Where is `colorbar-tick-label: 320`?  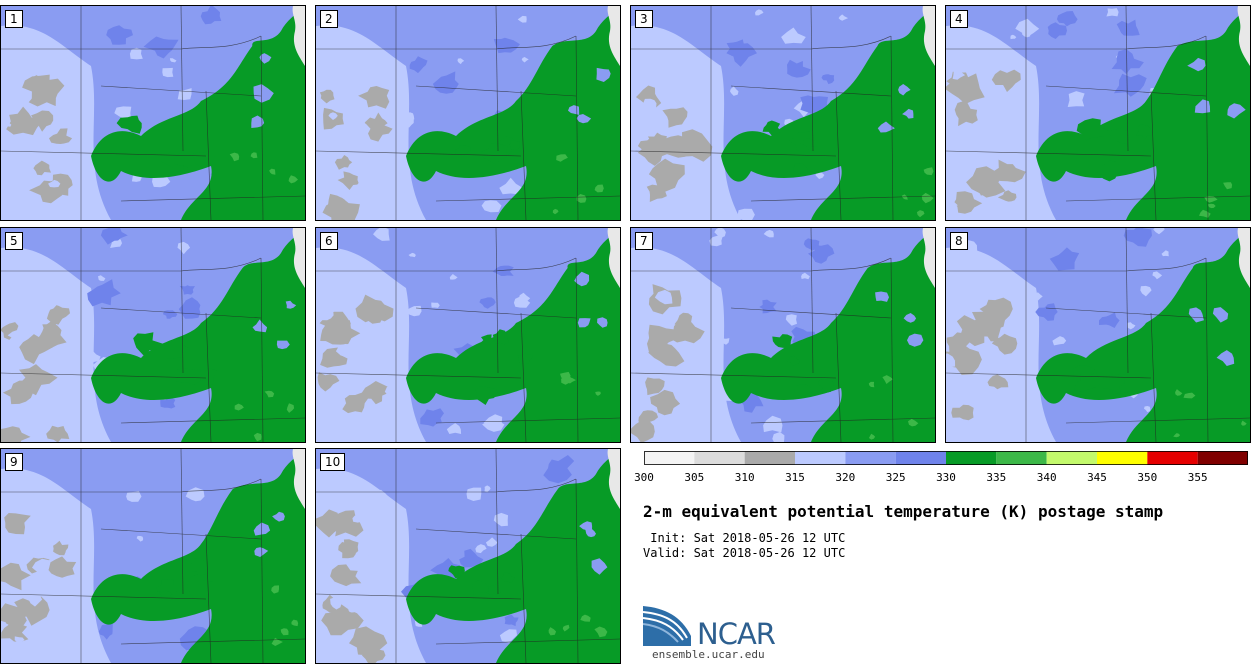 colorbar-tick-label: 320 is located at coordinates (845, 477).